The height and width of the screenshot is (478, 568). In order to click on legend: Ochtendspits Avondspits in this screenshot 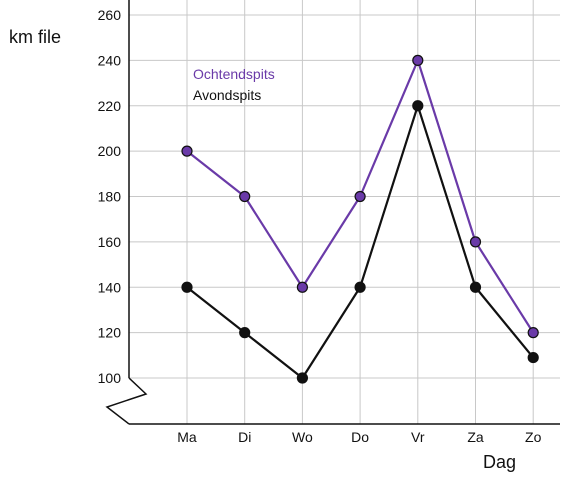, I will do `click(234, 84)`.